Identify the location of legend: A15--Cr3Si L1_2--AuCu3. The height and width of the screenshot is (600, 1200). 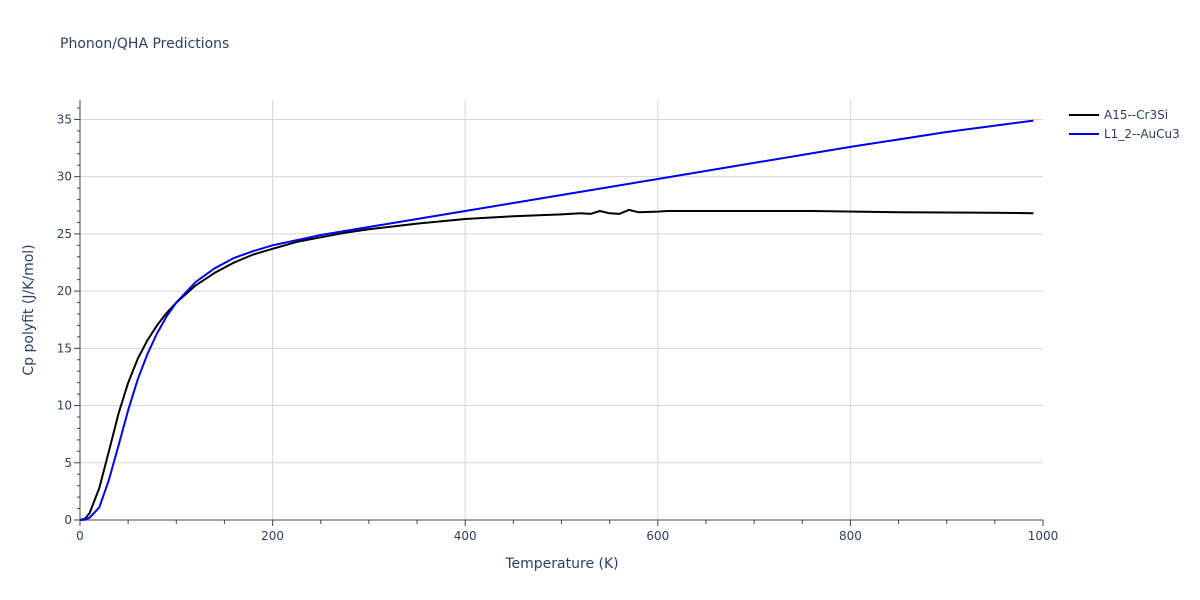
(1124, 124).